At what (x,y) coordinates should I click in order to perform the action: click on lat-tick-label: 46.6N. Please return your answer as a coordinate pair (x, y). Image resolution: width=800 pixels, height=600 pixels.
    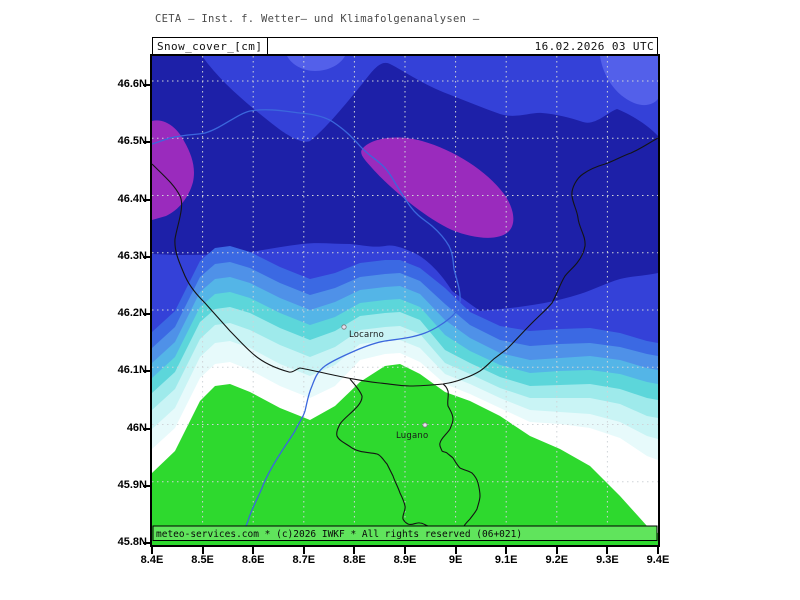
    Looking at the image, I should click on (132, 84).